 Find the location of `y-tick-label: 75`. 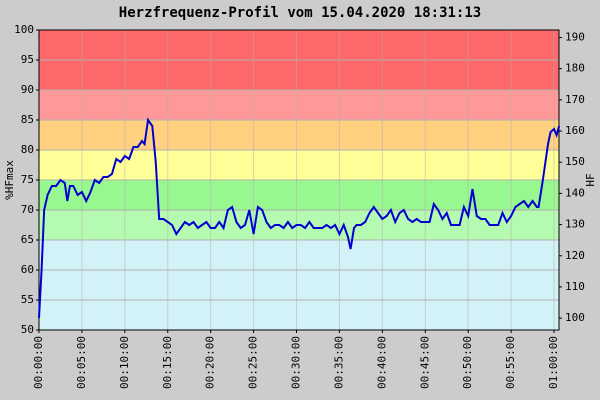

y-tick-label: 75 is located at coordinates (27, 179).